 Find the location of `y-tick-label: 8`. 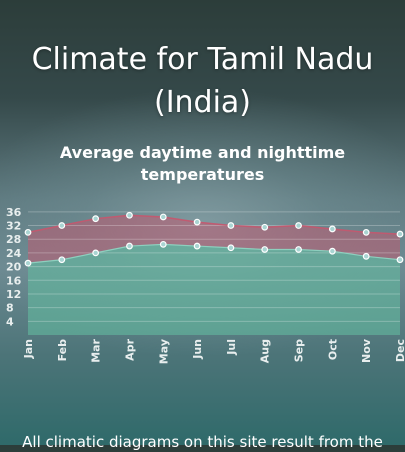

y-tick-label: 8 is located at coordinates (10, 308).